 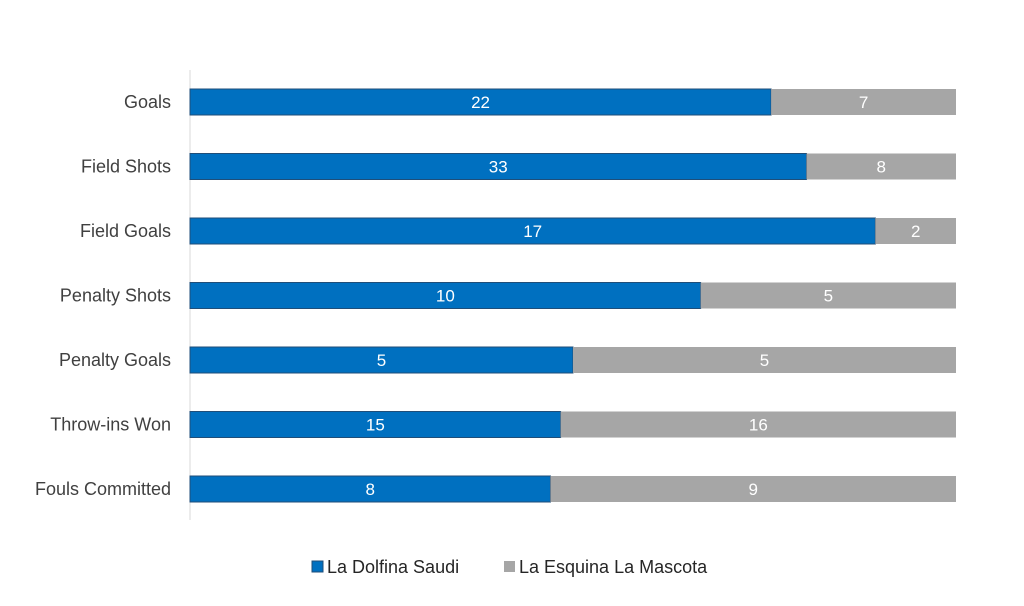 I want to click on data-label-la-esquina-la-mascota-penalty-shots: 5, so click(x=828, y=296).